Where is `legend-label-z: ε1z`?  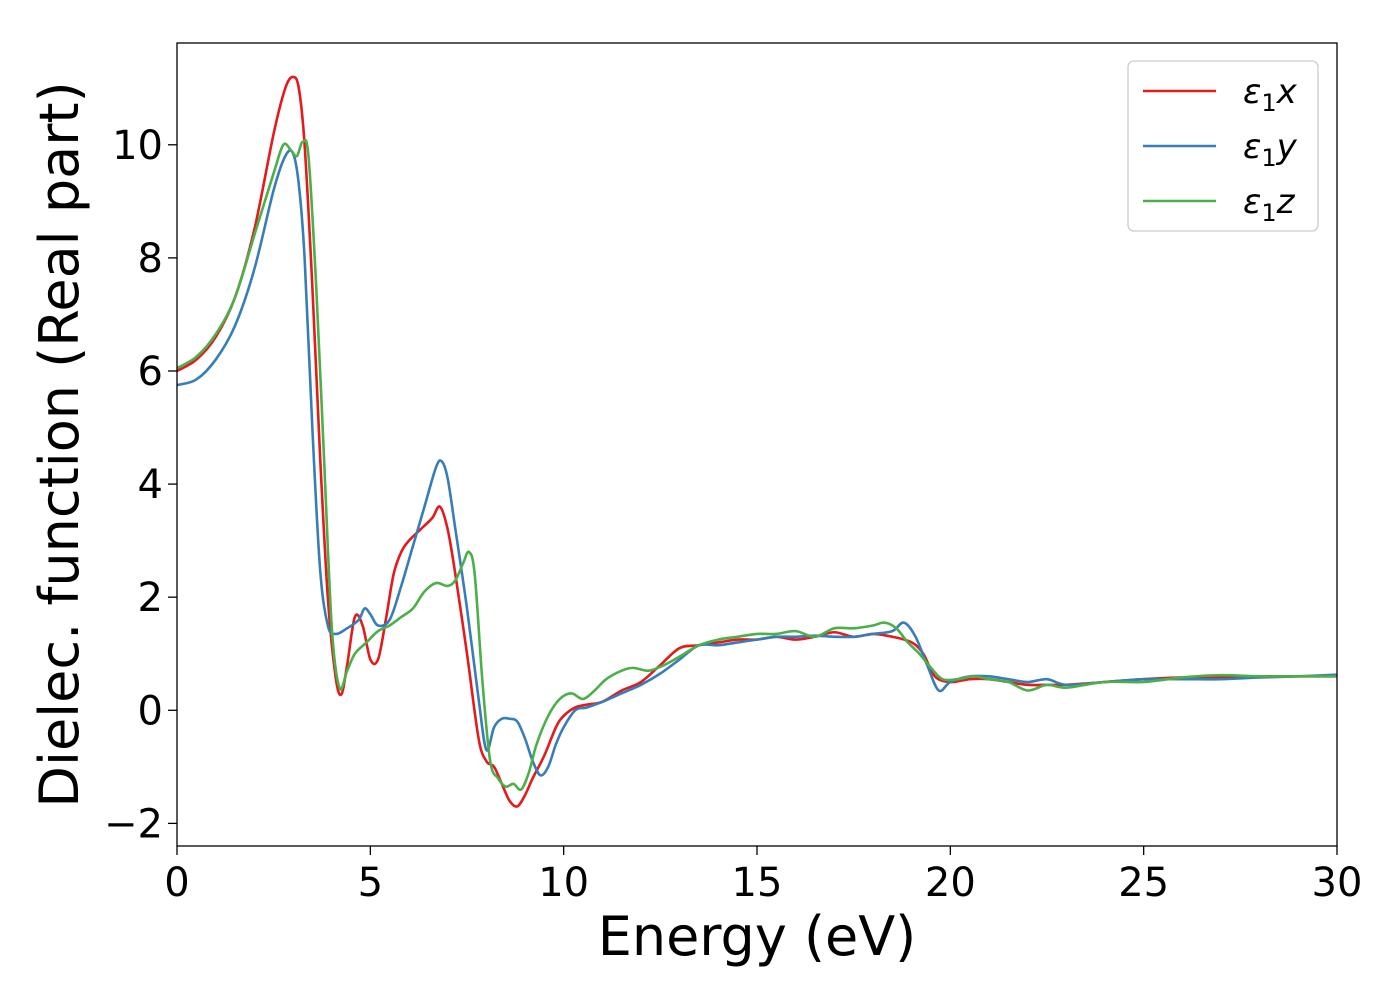 legend-label-z: ε1z is located at coordinates (1269, 204).